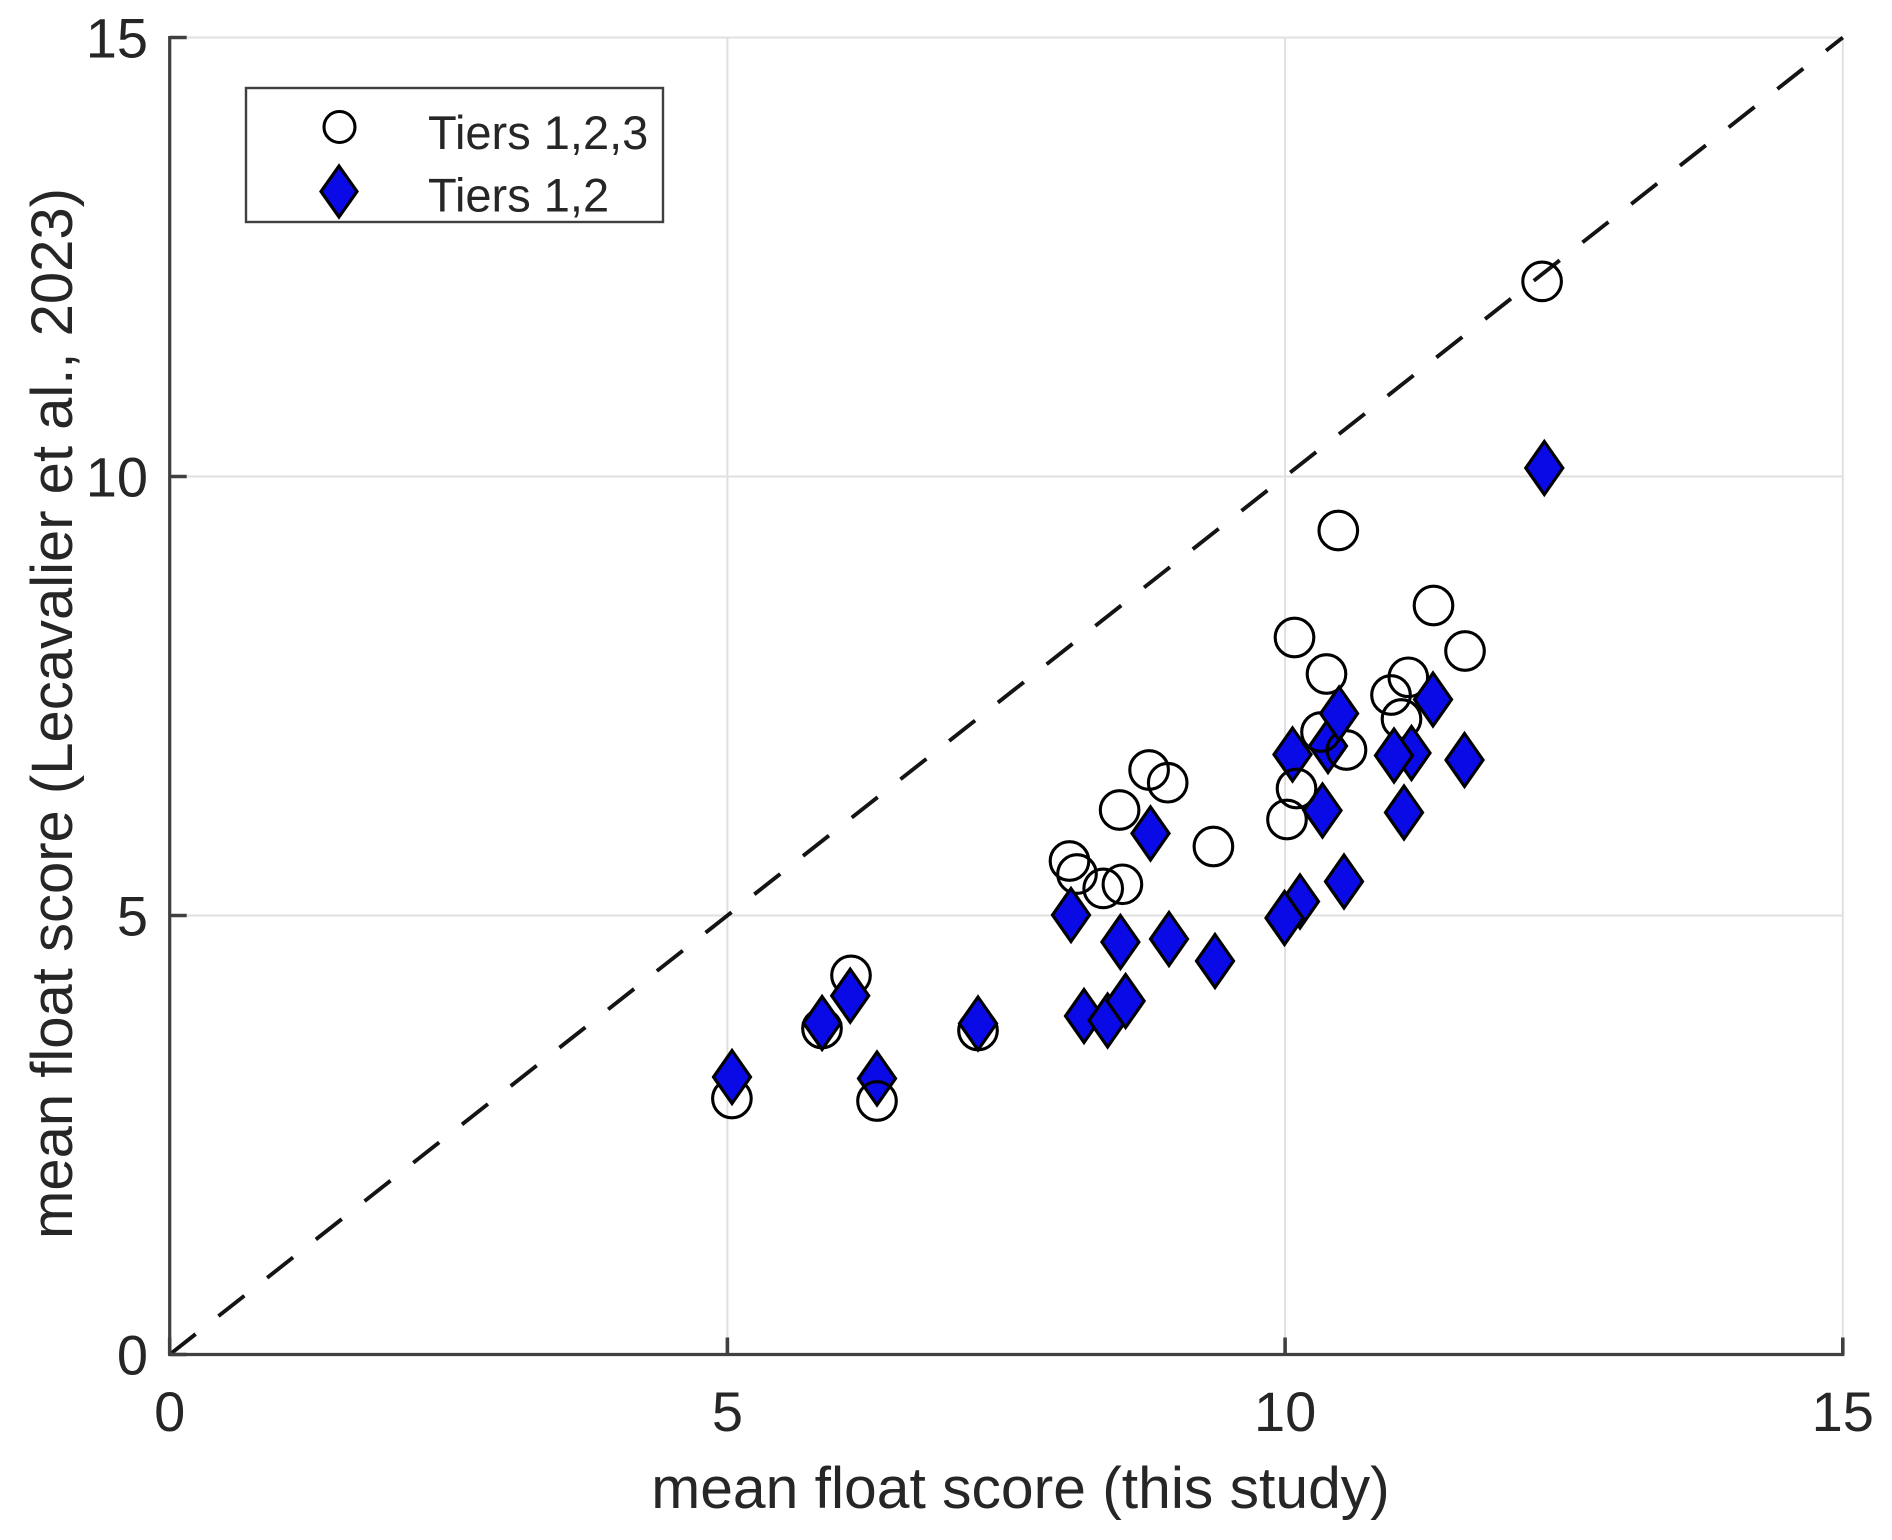 This screenshot has width=1892, height=1540. I want to click on svg-text: Tiers 1,2, so click(518, 195).